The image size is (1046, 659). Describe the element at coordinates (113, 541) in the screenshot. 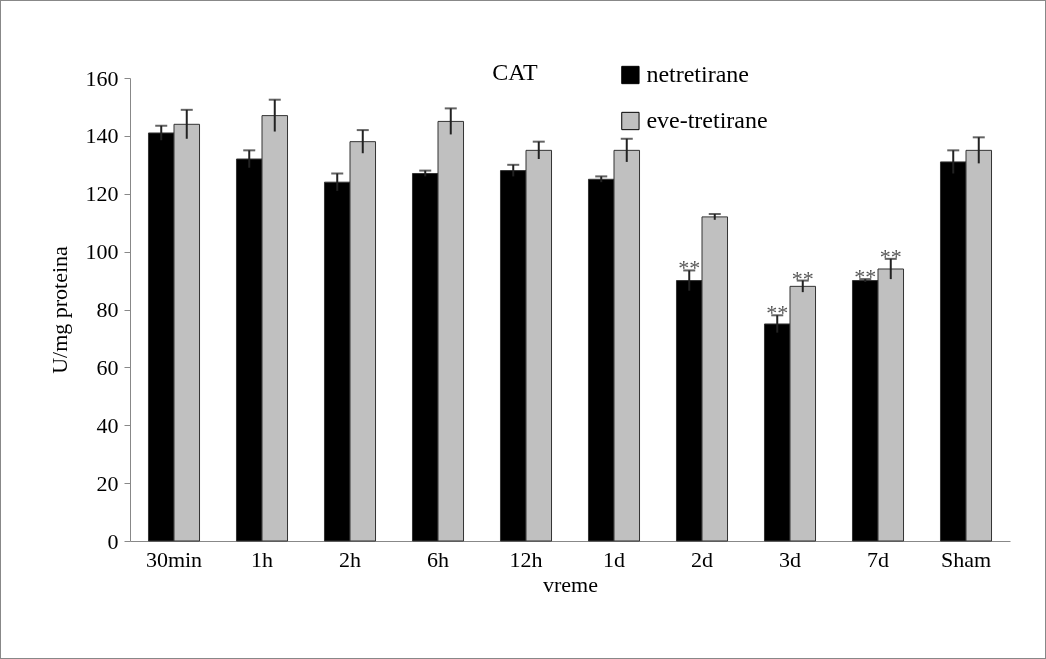

I see `y-tick-label: 0` at that location.